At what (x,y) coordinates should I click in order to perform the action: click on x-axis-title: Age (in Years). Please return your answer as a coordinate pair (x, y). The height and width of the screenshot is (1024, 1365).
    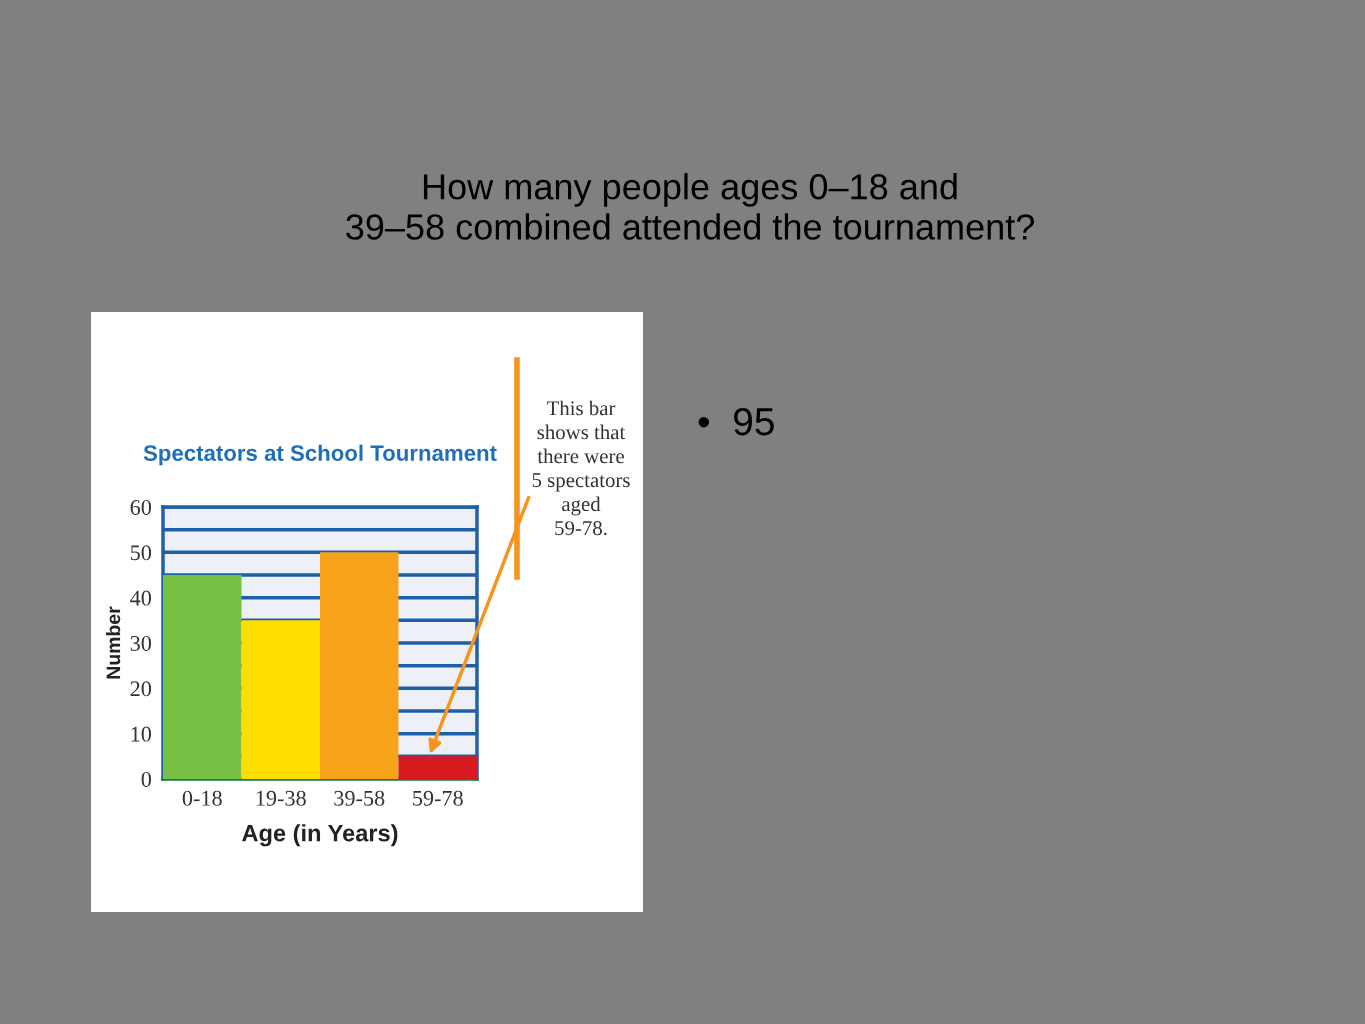
    Looking at the image, I should click on (320, 835).